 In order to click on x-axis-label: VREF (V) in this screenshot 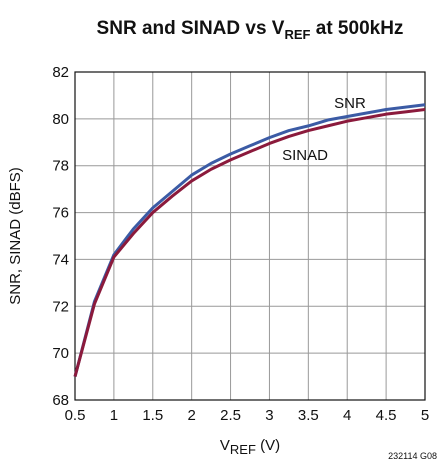, I will do `click(250, 447)`.